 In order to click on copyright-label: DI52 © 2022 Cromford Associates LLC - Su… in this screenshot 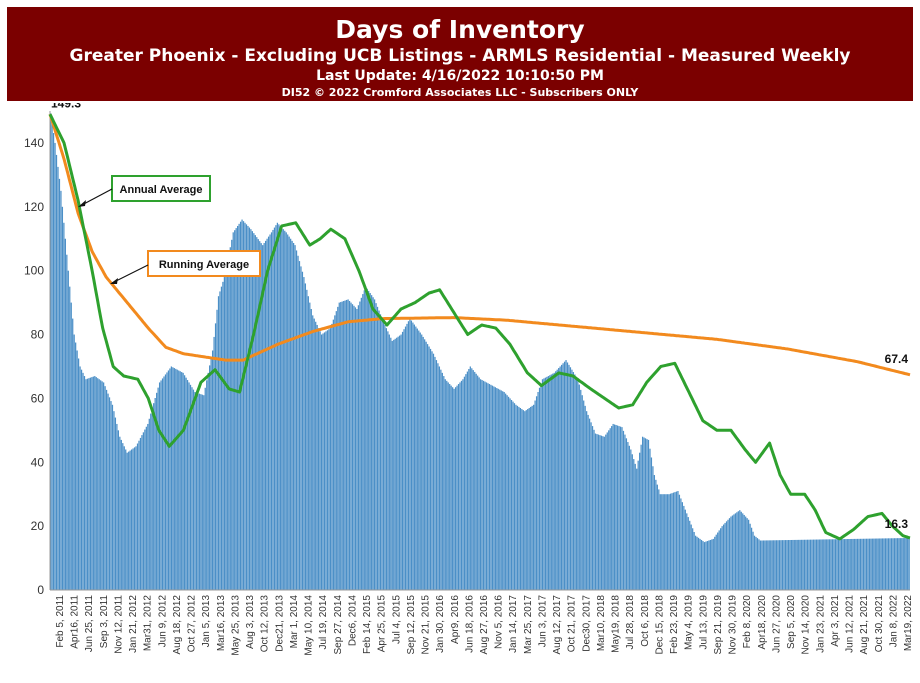, I will do `click(460, 92)`.